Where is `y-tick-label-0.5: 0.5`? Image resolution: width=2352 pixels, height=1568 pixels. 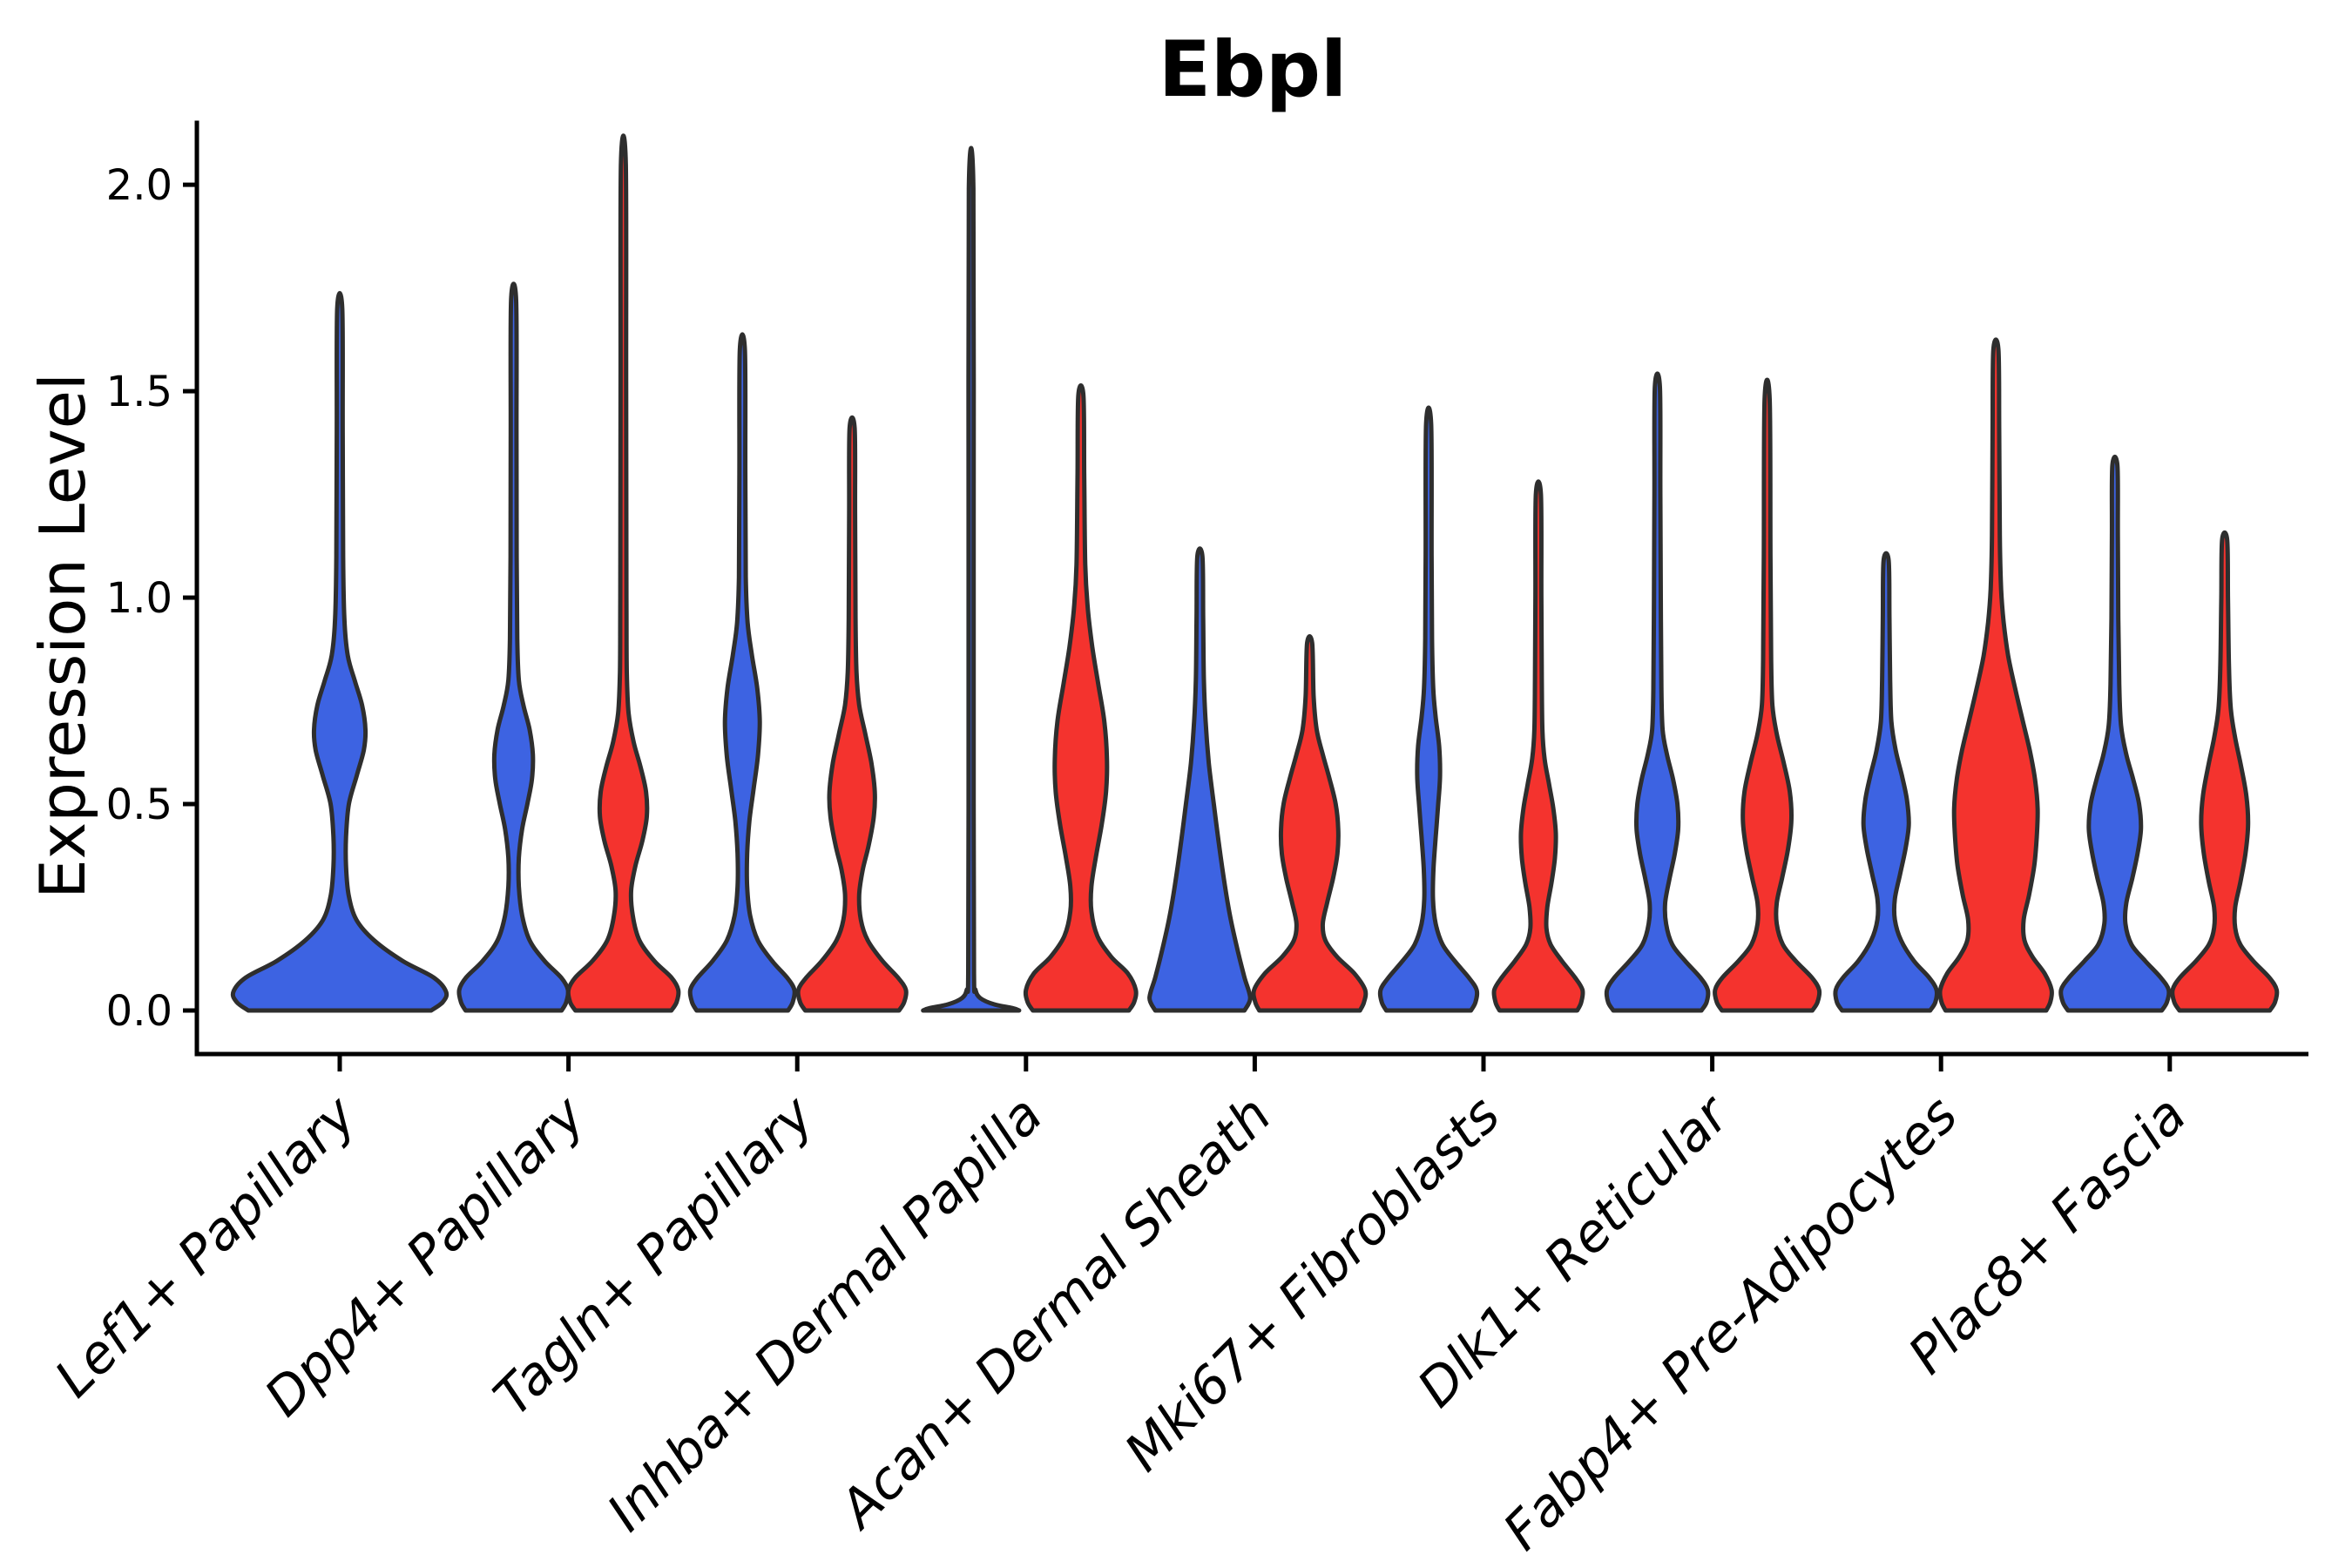 y-tick-label-0.5: 0.5 is located at coordinates (139, 805).